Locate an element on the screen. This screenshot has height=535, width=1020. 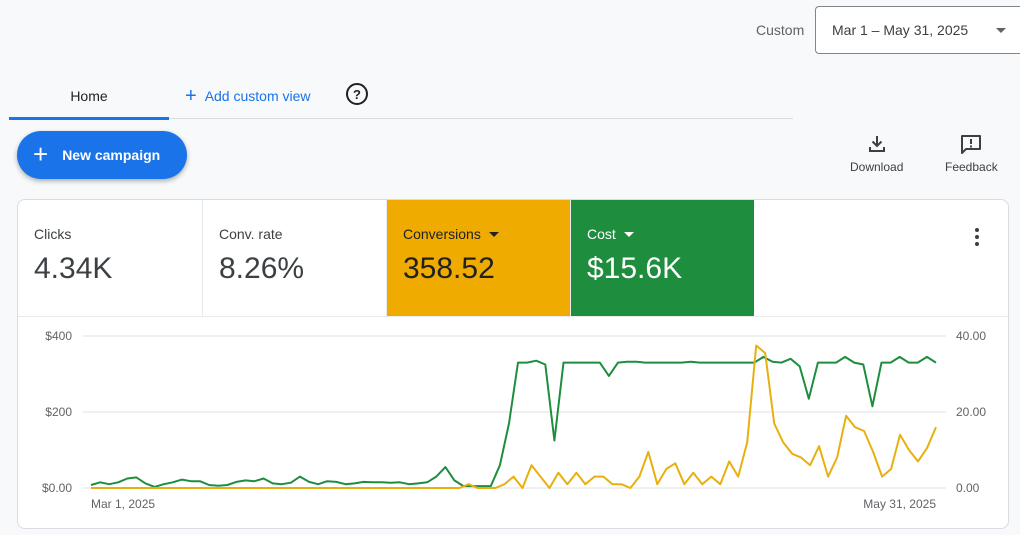
metric-value: $15.6K is located at coordinates (635, 268).